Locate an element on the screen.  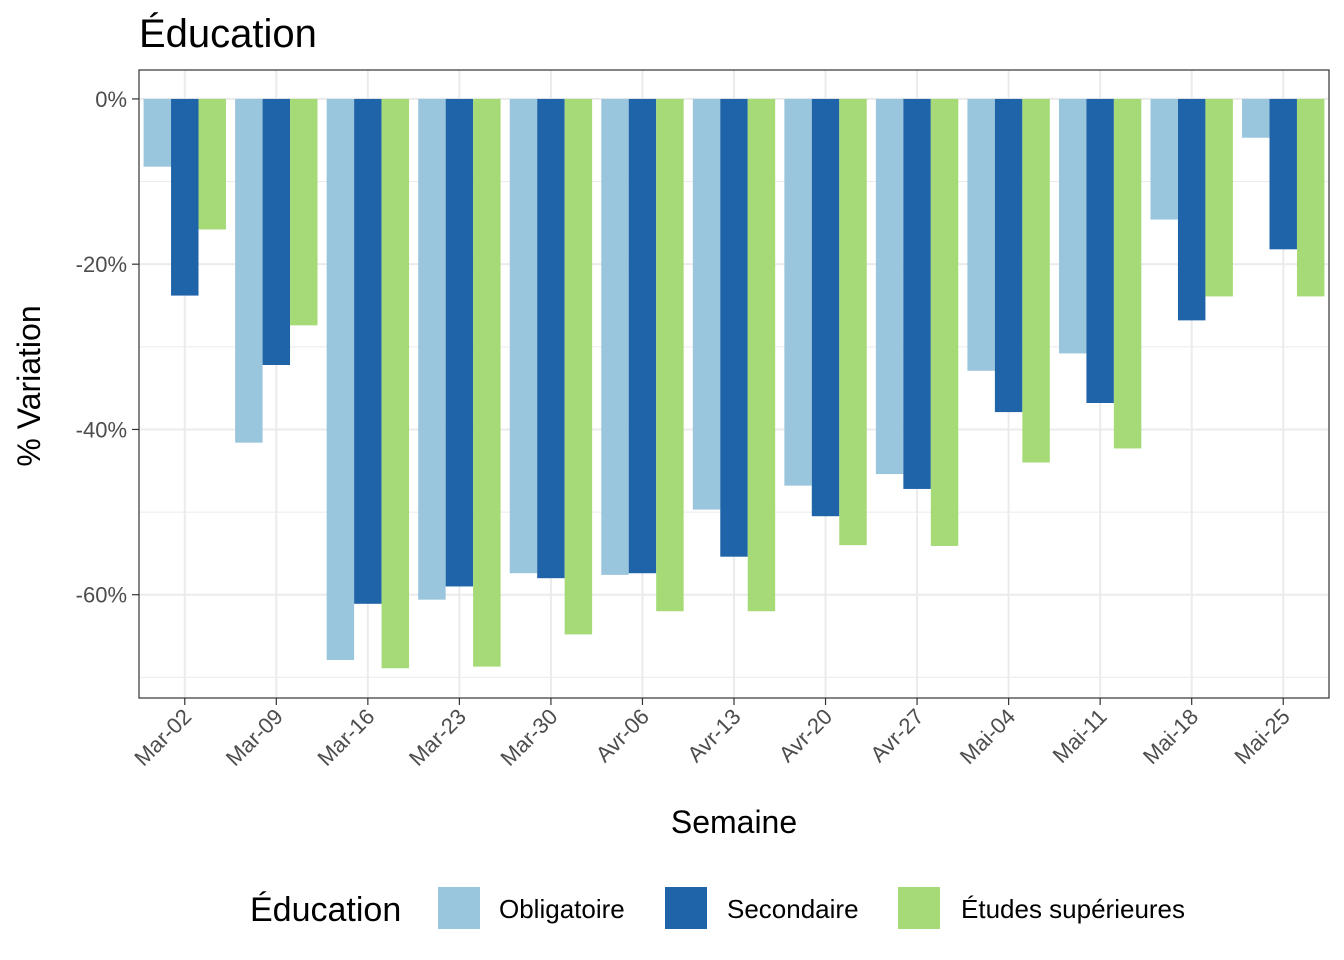
x-tick-label: Mar-02 is located at coordinates (162, 737).